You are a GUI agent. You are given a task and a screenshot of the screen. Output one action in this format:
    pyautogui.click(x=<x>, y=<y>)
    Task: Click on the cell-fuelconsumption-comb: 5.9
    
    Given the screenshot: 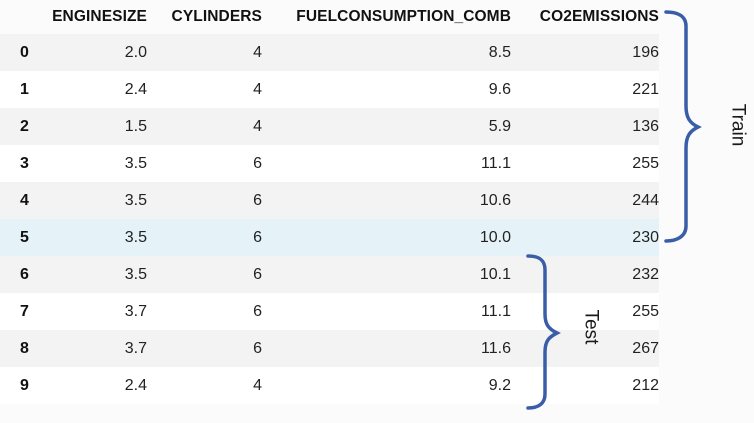 What is the action you would take?
    pyautogui.click(x=386, y=126)
    